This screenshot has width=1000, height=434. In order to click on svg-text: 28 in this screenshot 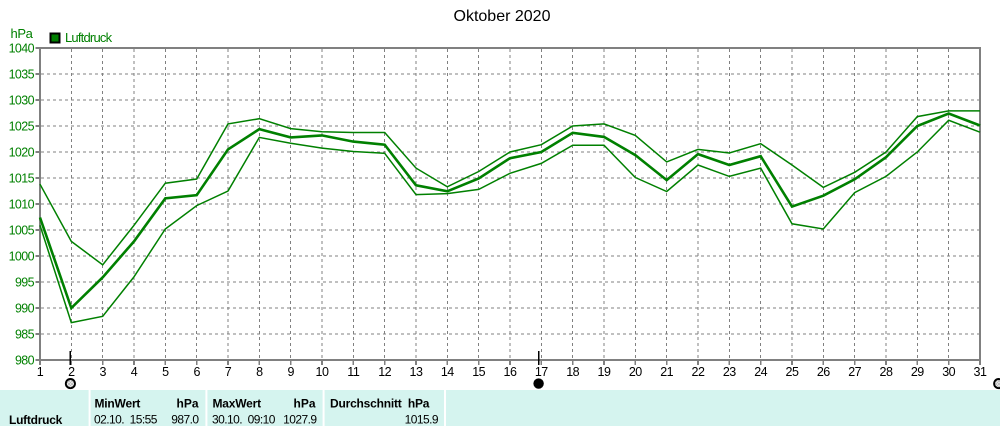, I will do `click(886, 372)`.